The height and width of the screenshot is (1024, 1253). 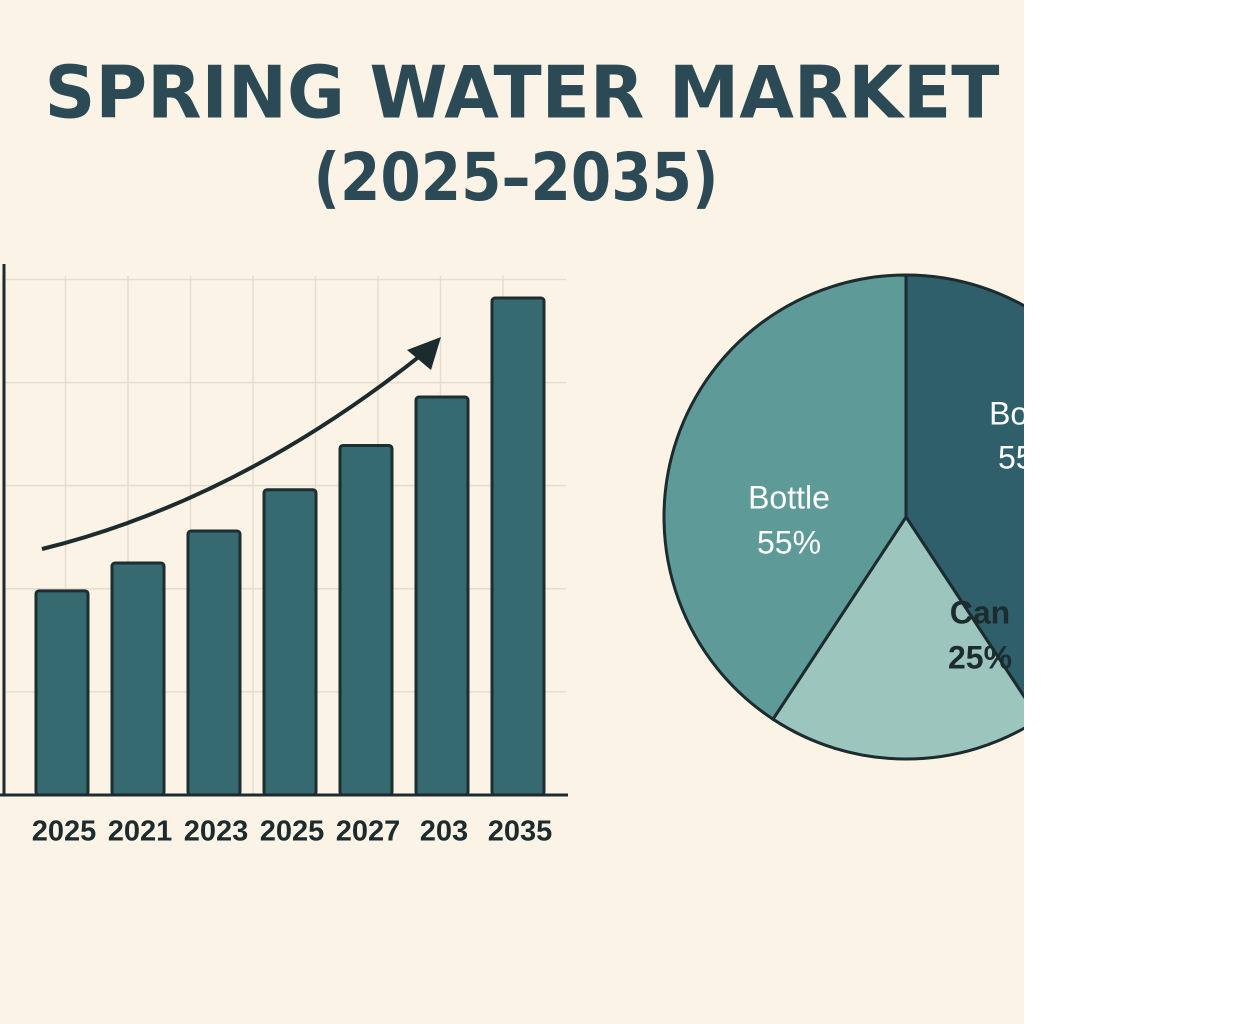 What do you see at coordinates (234, 450) in the screenshot?
I see `trend-arrow` at bounding box center [234, 450].